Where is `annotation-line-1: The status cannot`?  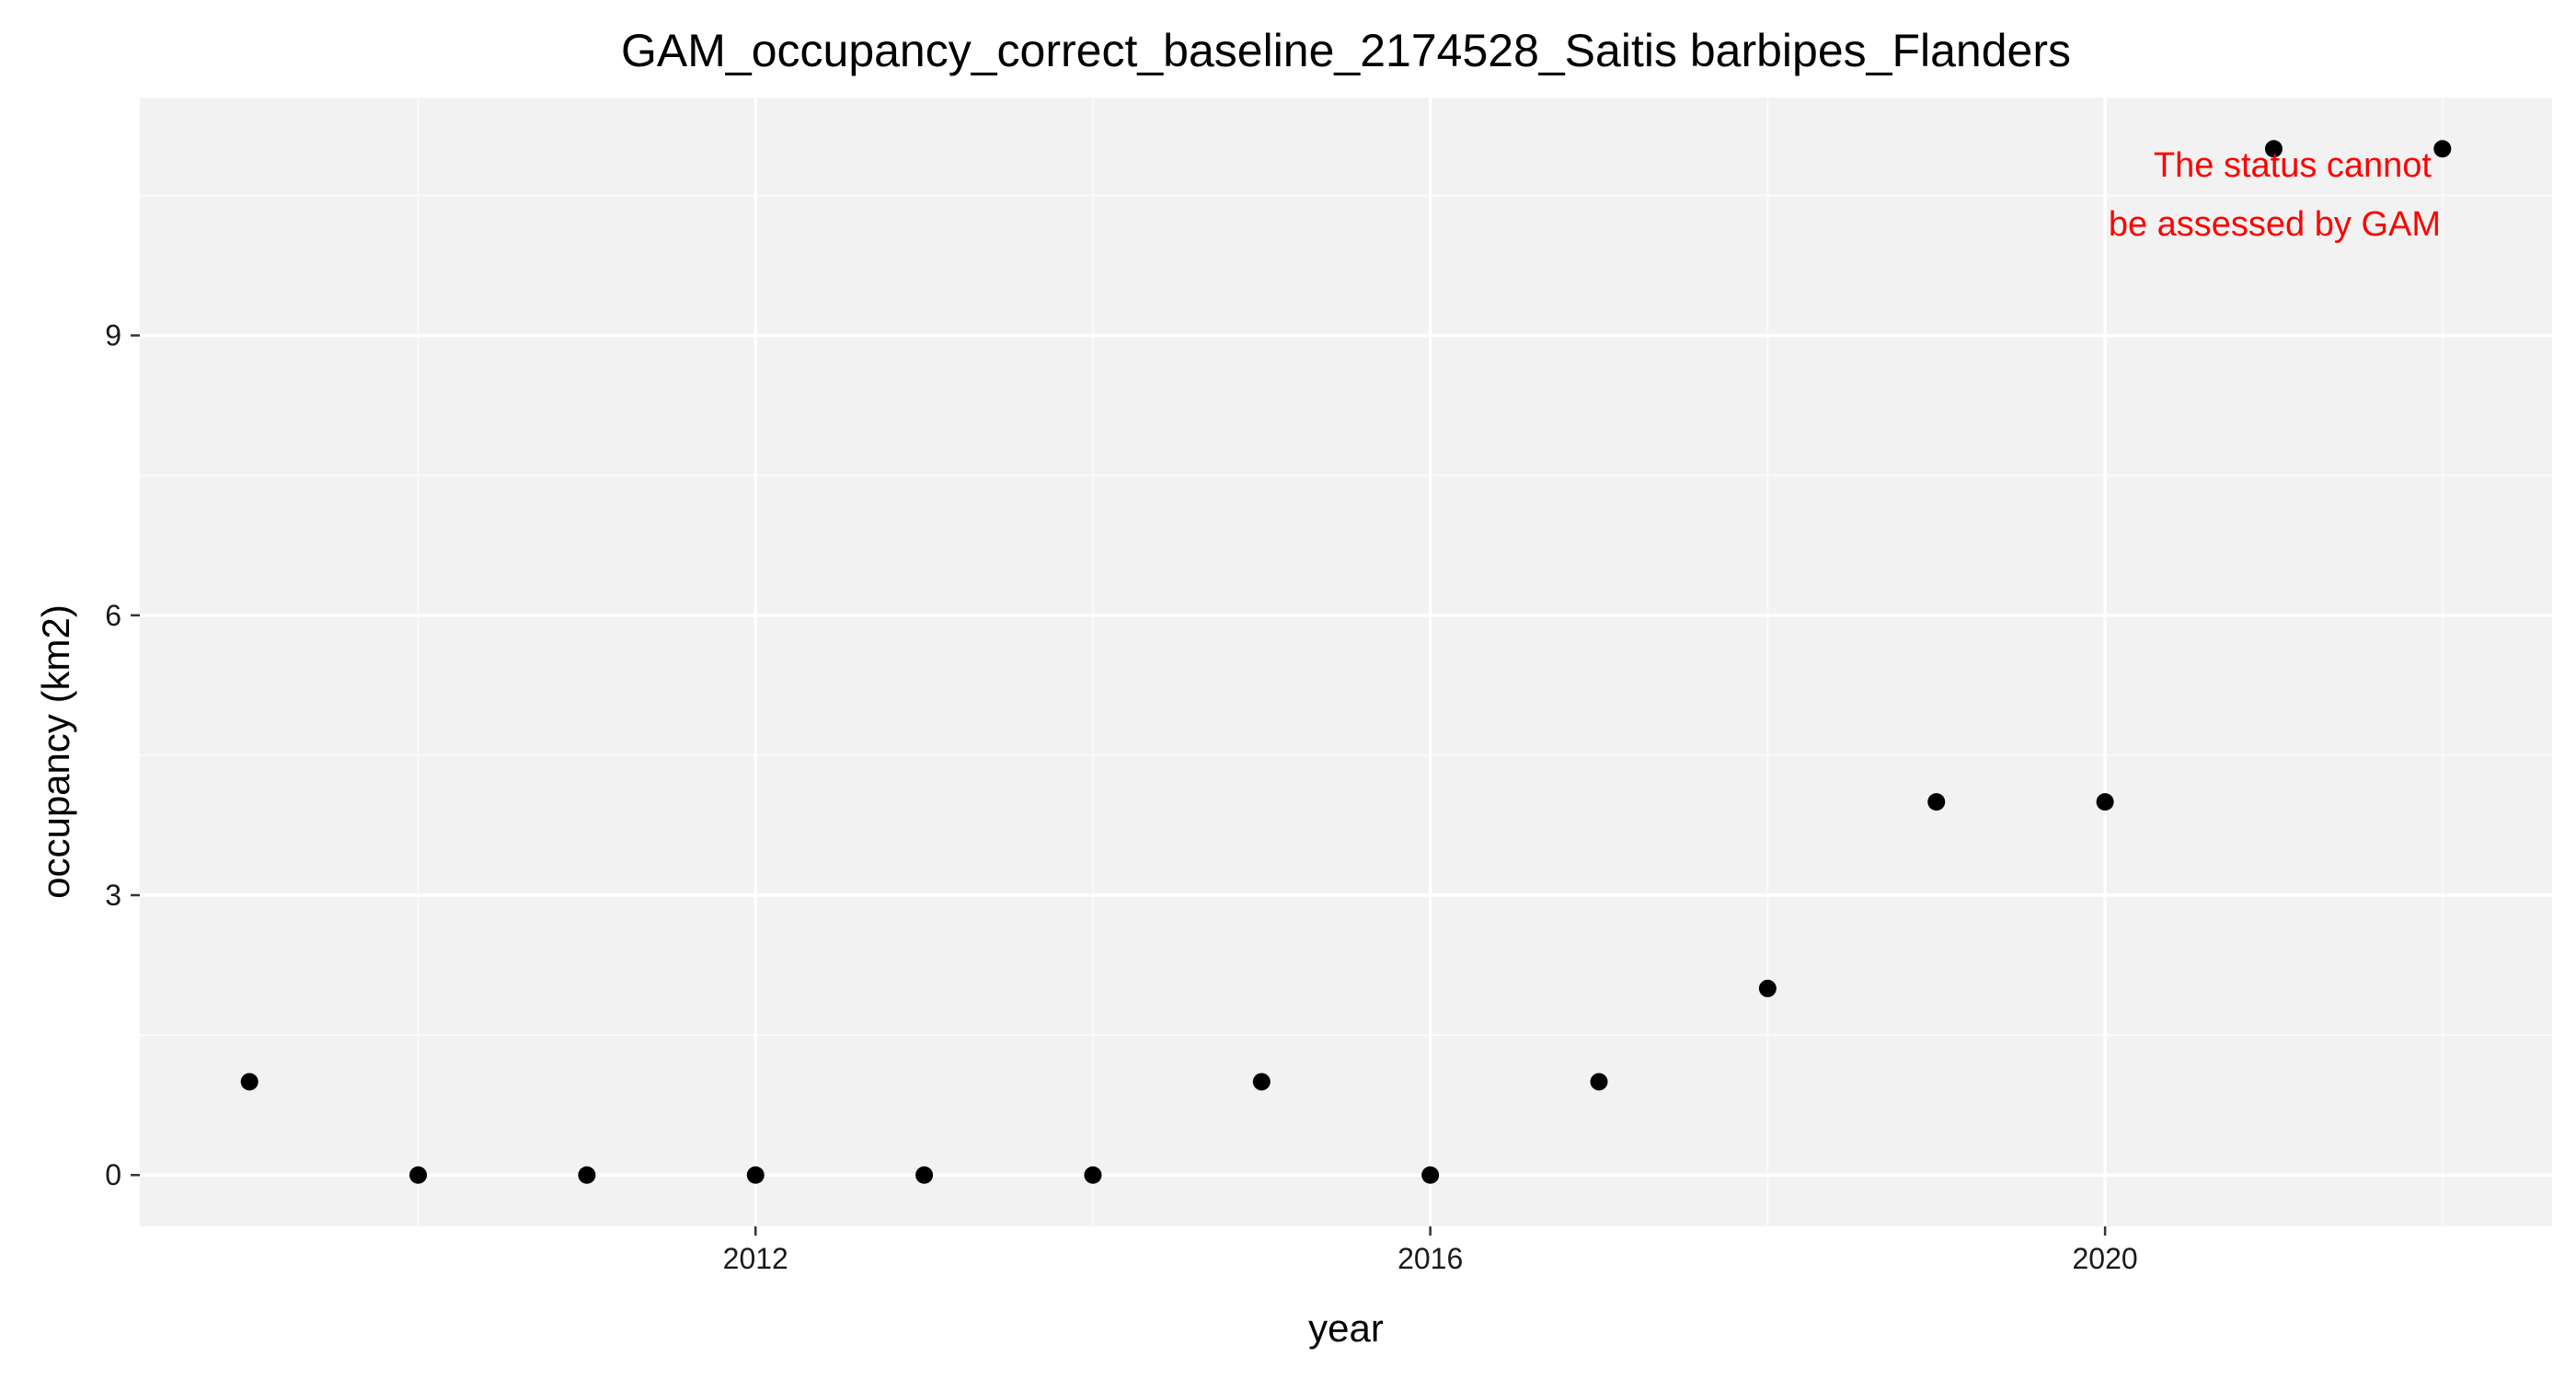
annotation-line-1: The status cannot is located at coordinates (2293, 165).